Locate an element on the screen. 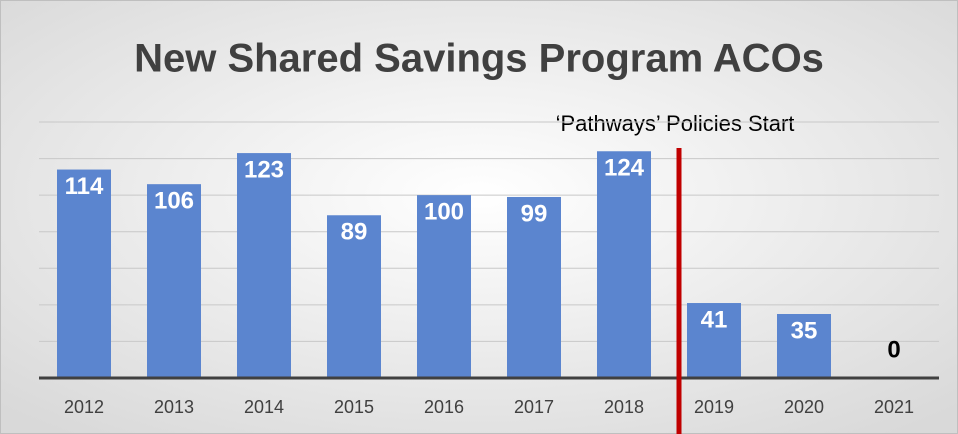 The width and height of the screenshot is (958, 434). data-label: 106 is located at coordinates (174, 201).